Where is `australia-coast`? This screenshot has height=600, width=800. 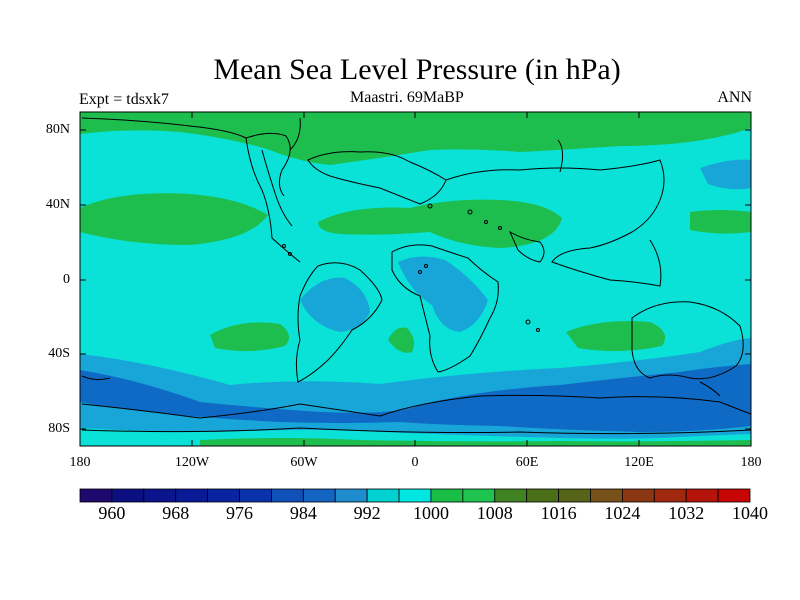 australia-coast is located at coordinates (687, 340).